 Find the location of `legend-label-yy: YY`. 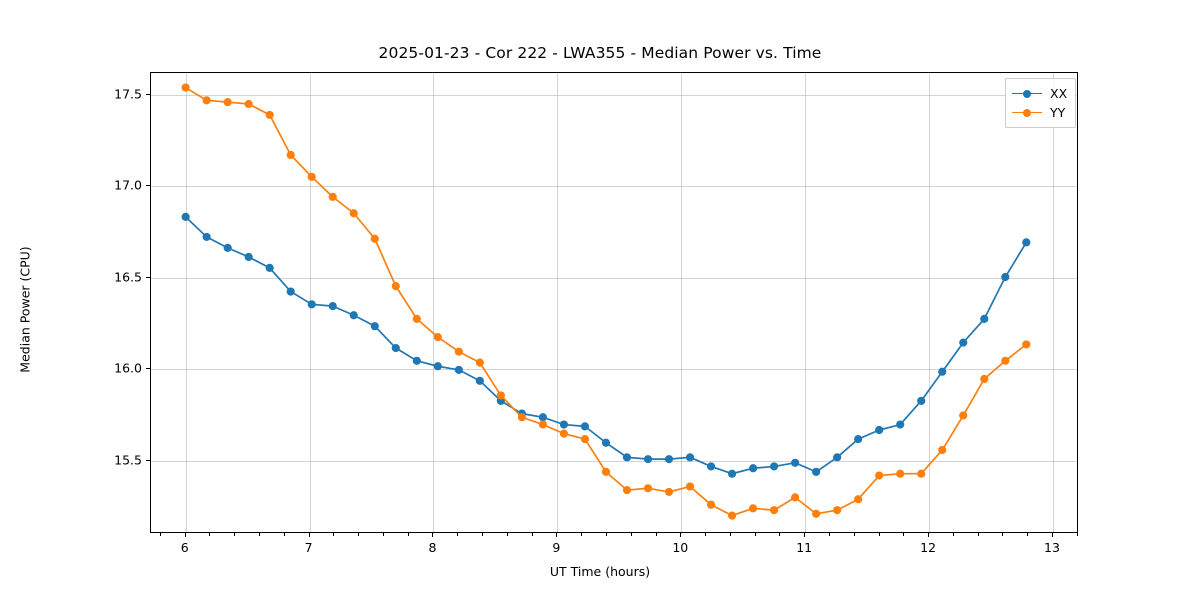

legend-label-yy: YY is located at coordinates (1058, 112).